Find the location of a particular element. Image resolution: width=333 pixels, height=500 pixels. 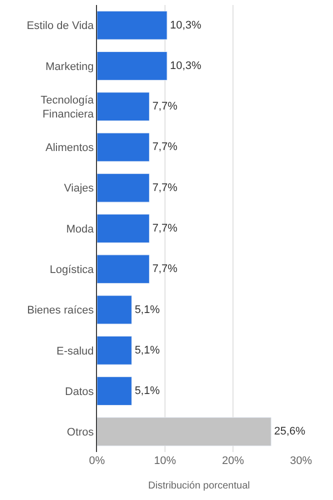

y-tick-label: Alimentos is located at coordinates (70, 148).